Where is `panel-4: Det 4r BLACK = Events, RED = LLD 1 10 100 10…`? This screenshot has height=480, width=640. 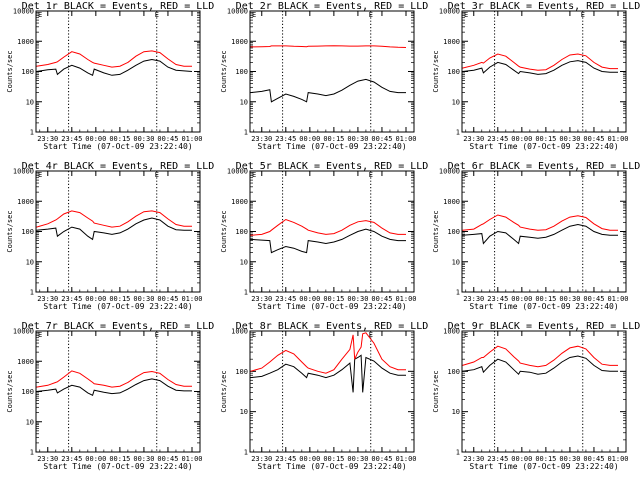
panel-4: Det 4r BLACK = Events, RED = LLD 1 10 100 10… is located at coordinates (110, 236).